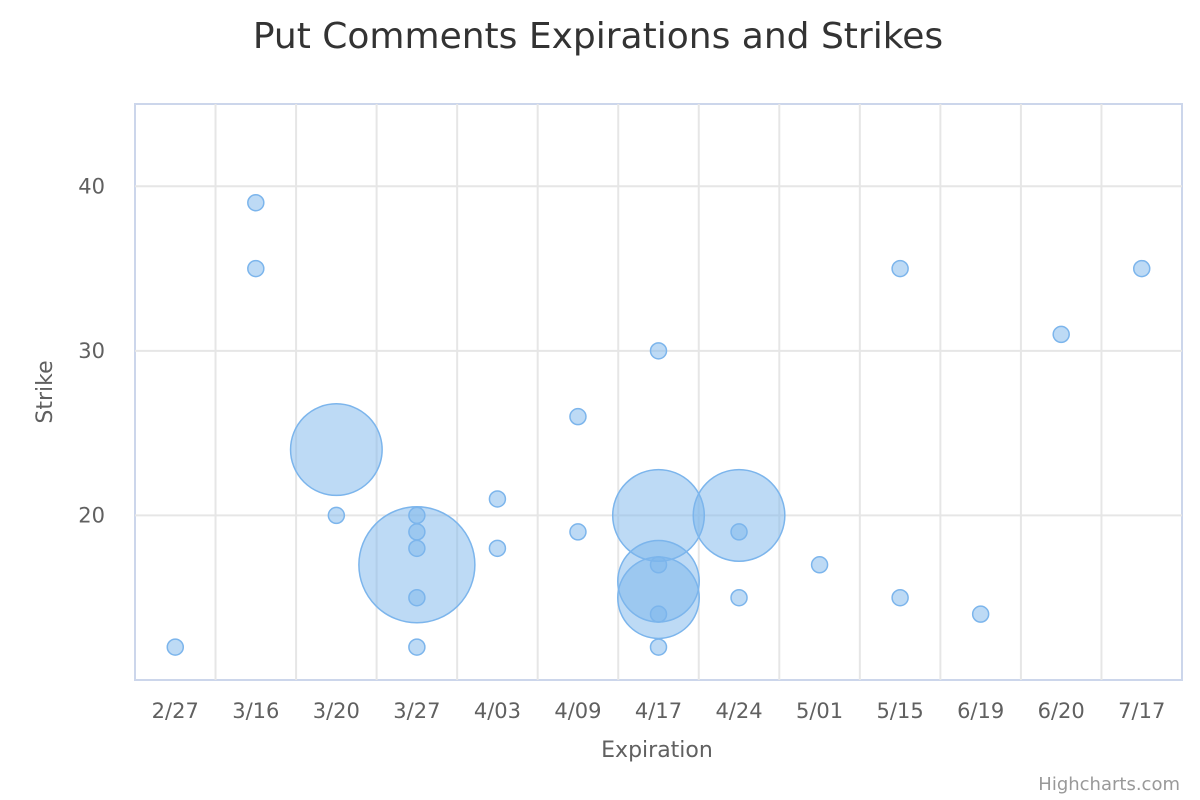 This screenshot has width=1200, height=800. I want to click on x-tick-label: 6/19, so click(980, 711).